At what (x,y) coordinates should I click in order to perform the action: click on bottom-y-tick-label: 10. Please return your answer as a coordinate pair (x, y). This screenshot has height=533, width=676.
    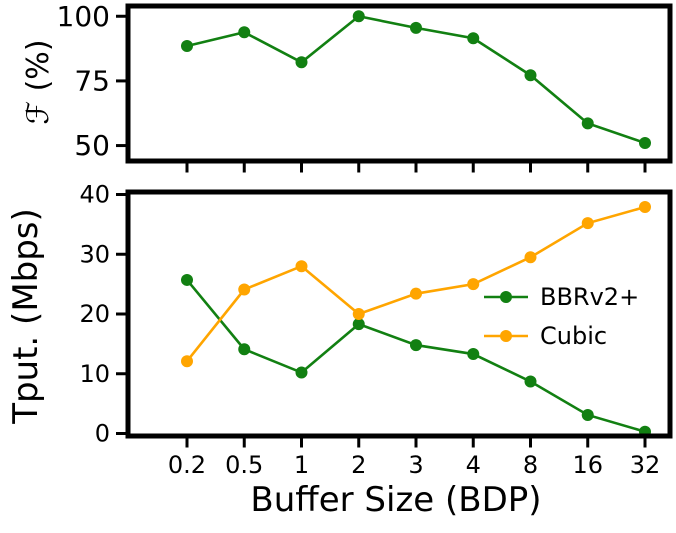
    Looking at the image, I should click on (94, 374).